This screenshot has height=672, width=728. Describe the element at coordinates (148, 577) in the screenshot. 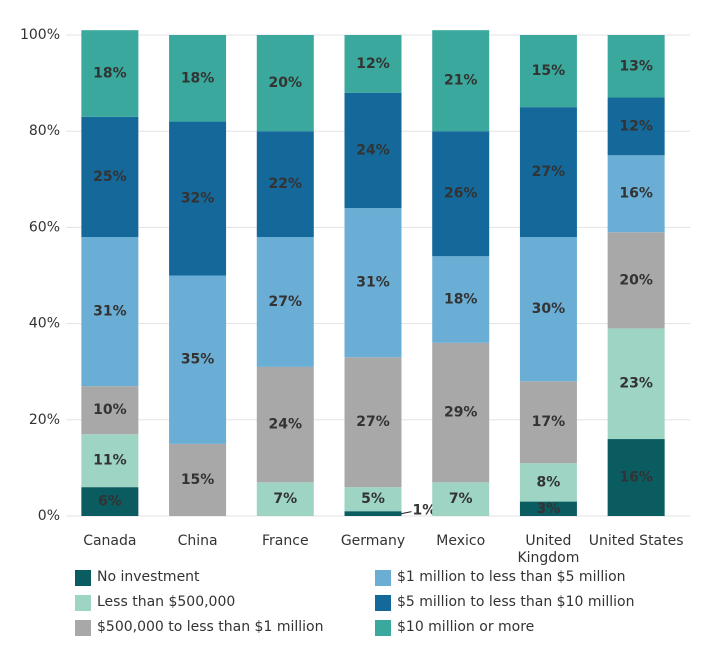

I see `legend-label: No investment` at that location.